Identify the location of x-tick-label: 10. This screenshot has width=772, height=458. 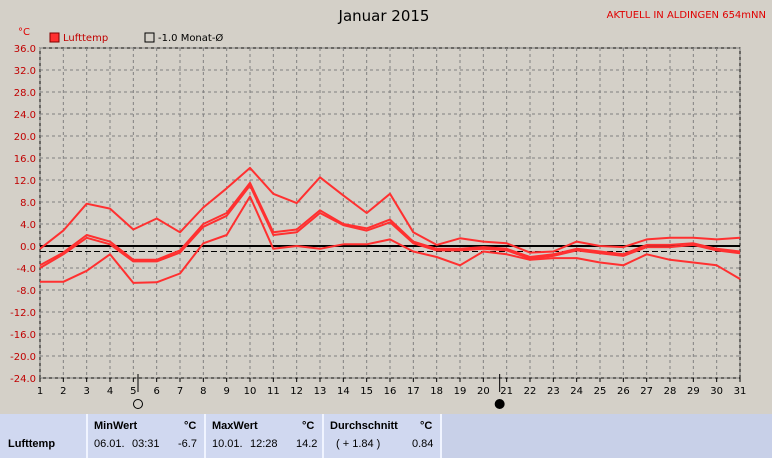
(250, 391).